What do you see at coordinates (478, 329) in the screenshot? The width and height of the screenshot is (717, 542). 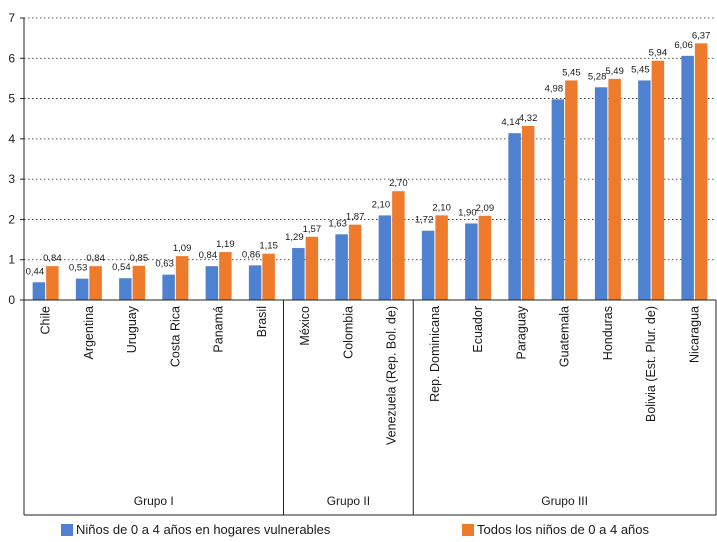 I see `x-tick-label: Ecuador` at bounding box center [478, 329].